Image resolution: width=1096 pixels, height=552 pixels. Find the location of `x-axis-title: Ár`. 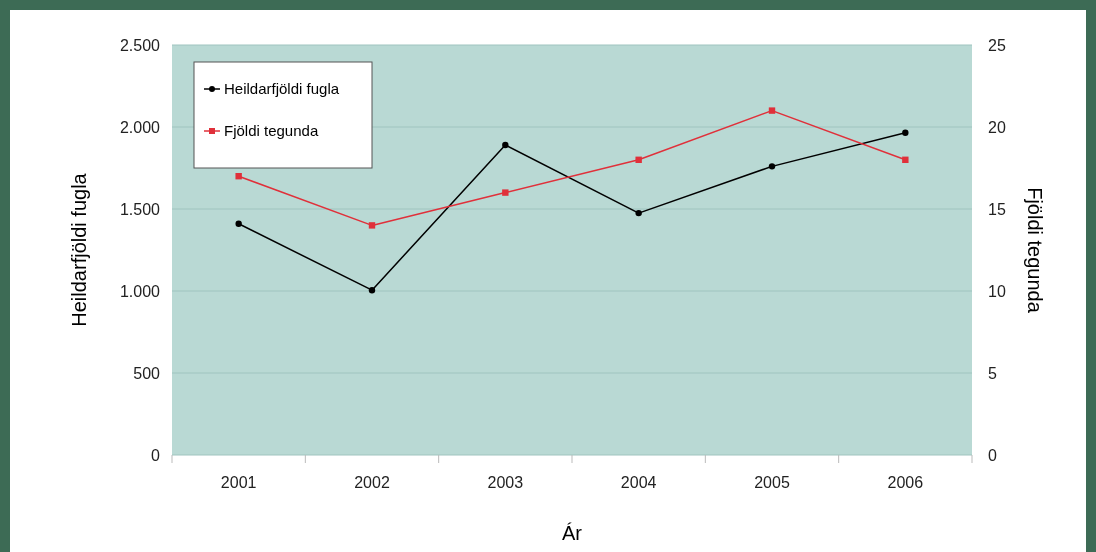

x-axis-title: Ár is located at coordinates (572, 533).